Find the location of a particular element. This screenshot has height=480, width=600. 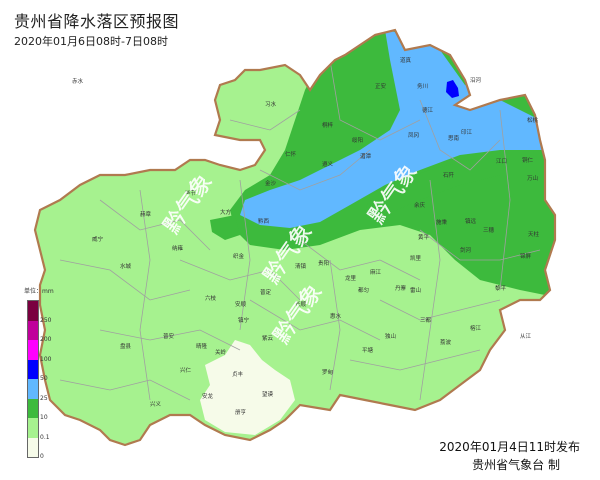

city-label: 从江 is located at coordinates (526, 336).